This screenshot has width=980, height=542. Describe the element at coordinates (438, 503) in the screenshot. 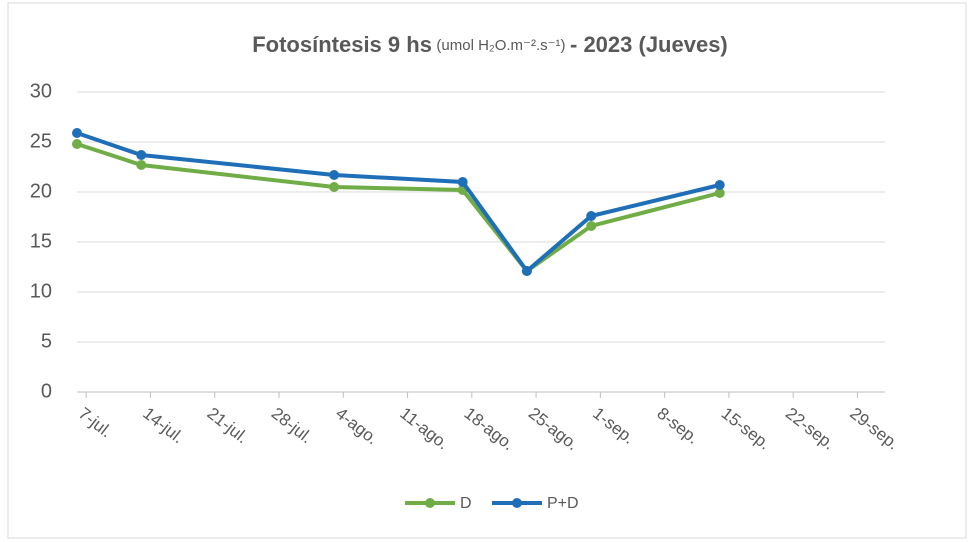

I see `legend-item: D` at that location.